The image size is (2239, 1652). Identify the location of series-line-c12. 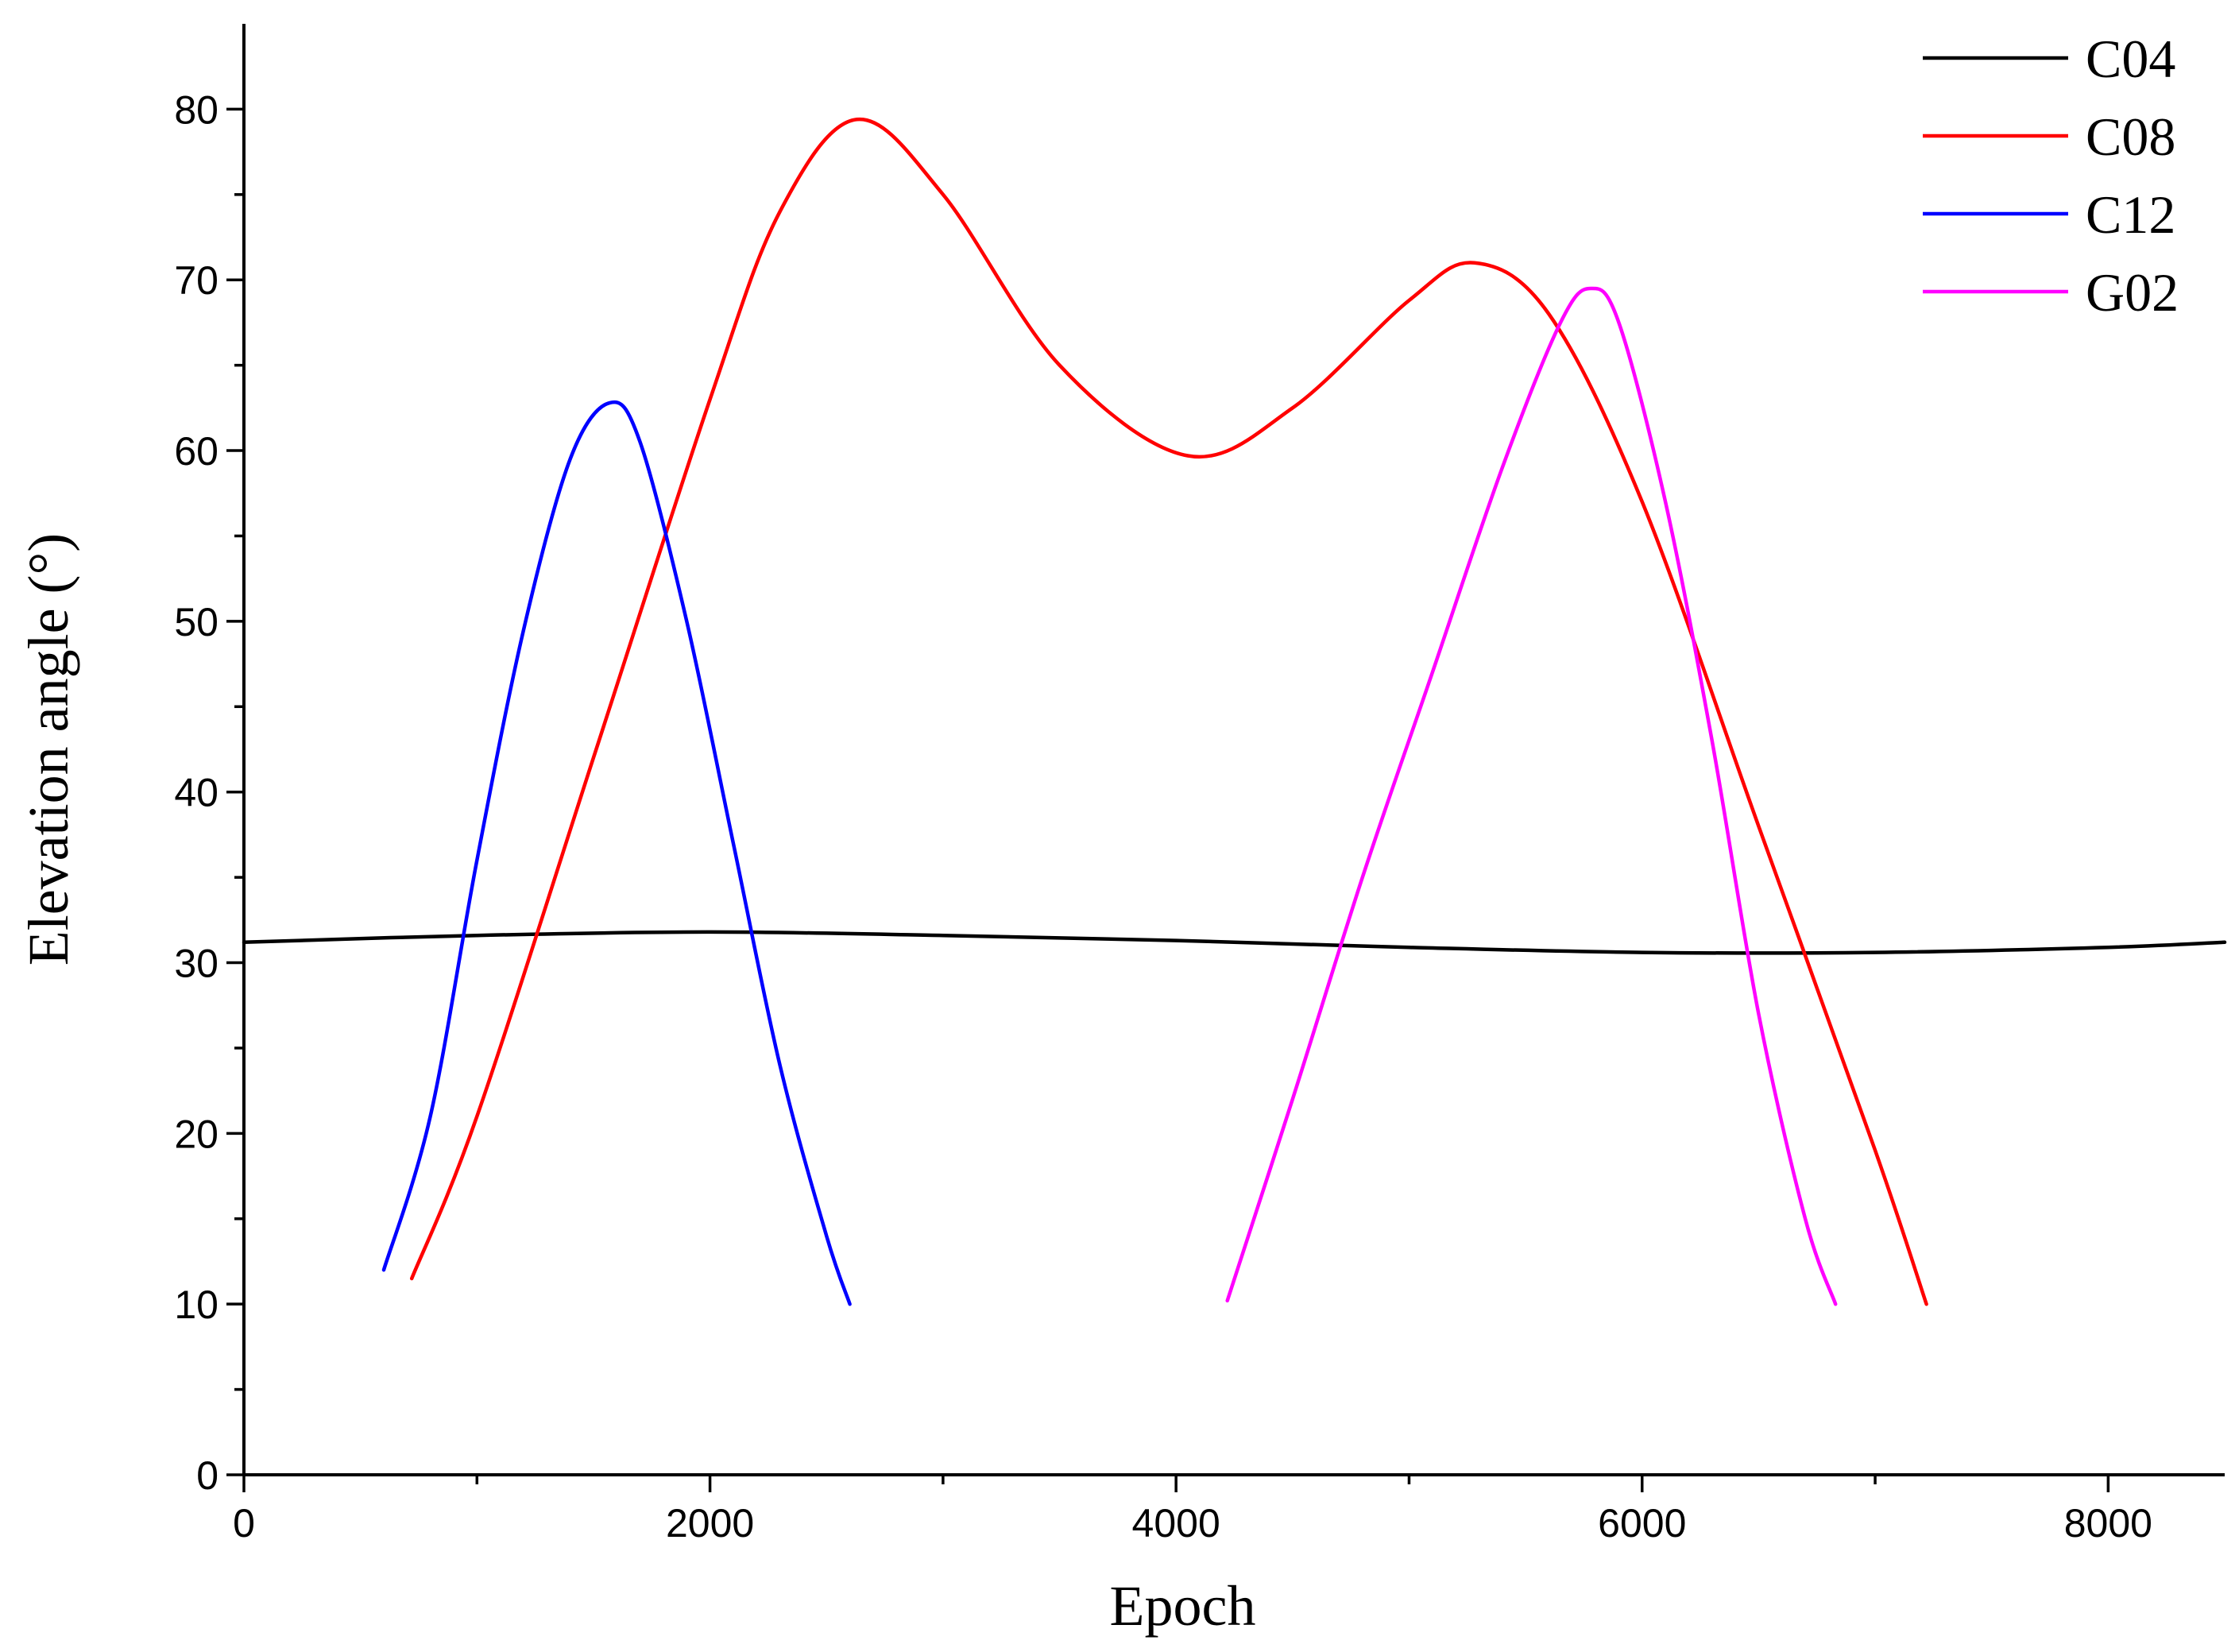
(616, 853).